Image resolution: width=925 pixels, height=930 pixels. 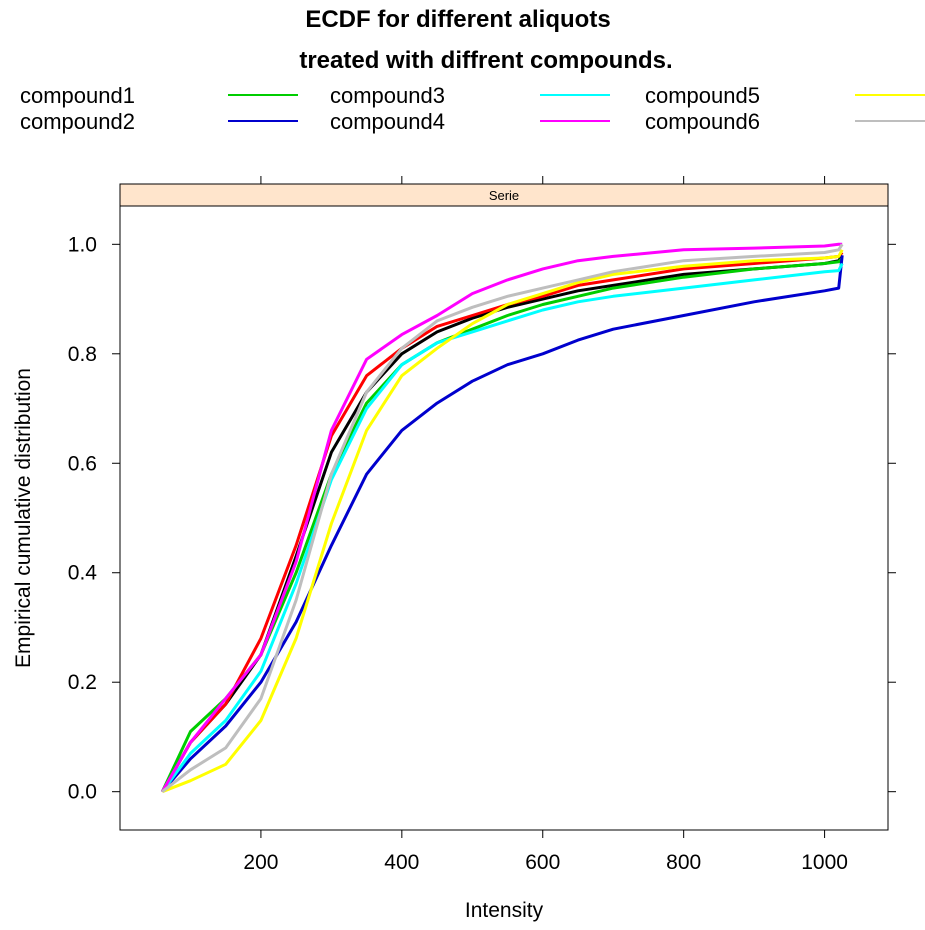 What do you see at coordinates (77, 95) in the screenshot?
I see `legend-label: compound1` at bounding box center [77, 95].